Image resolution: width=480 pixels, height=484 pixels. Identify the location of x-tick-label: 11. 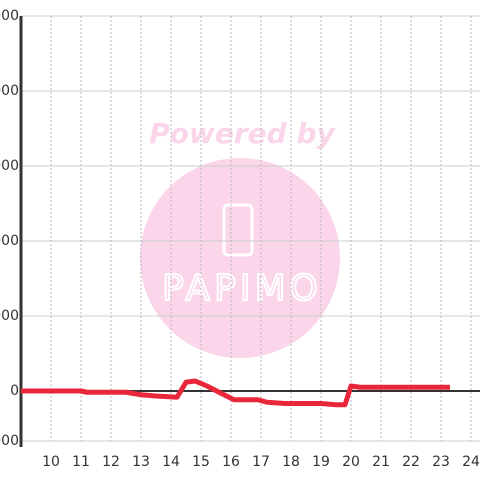
(81, 462).